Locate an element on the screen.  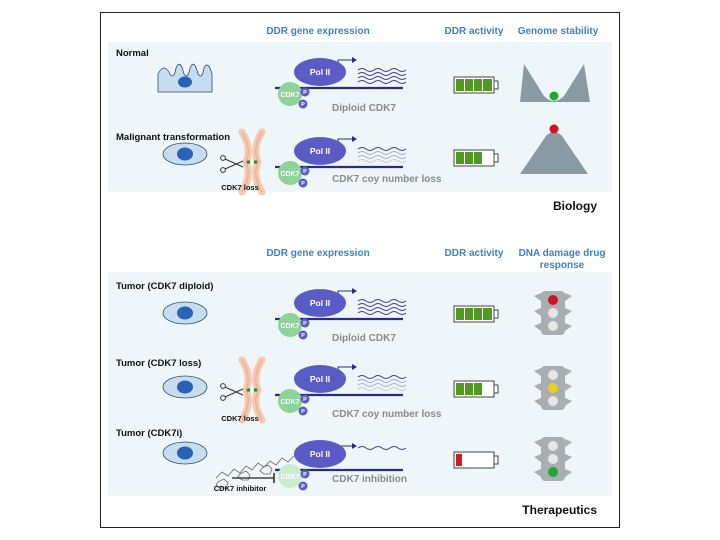
note-cdk7-loss: CDK7 loss is located at coordinates (240, 187).